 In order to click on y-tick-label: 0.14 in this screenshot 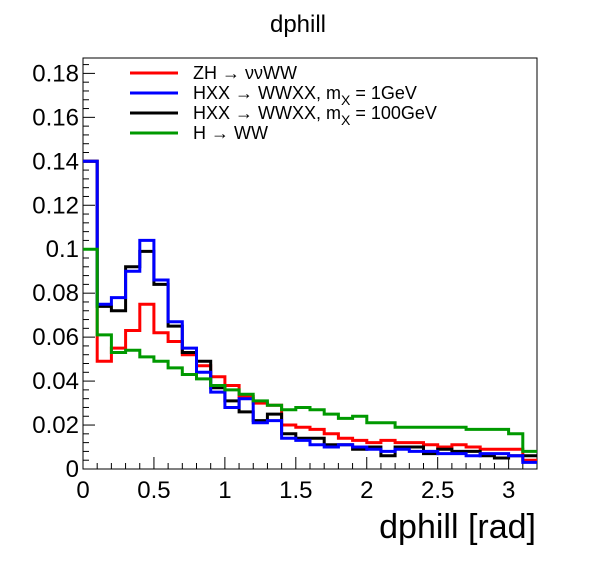, I will do `click(55, 161)`.